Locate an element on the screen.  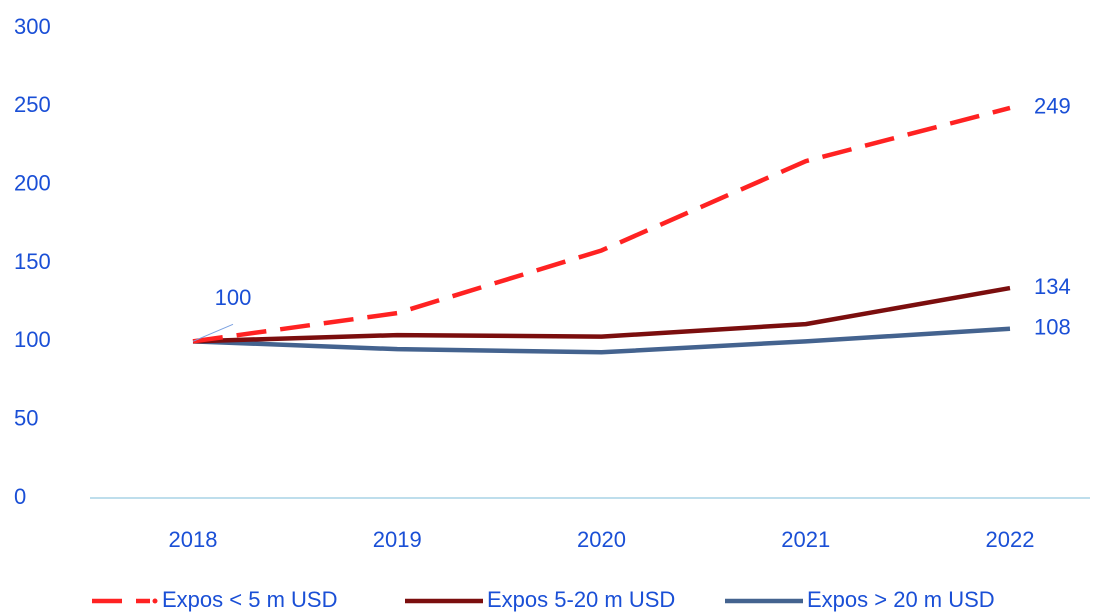
data-label: 249 is located at coordinates (1052, 106).